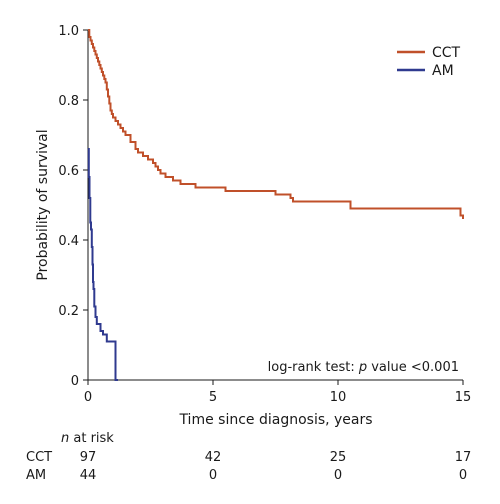 This screenshot has height=504, width=500. Describe the element at coordinates (68, 171) in the screenshot. I see `y-tick-label: 0.6` at that location.